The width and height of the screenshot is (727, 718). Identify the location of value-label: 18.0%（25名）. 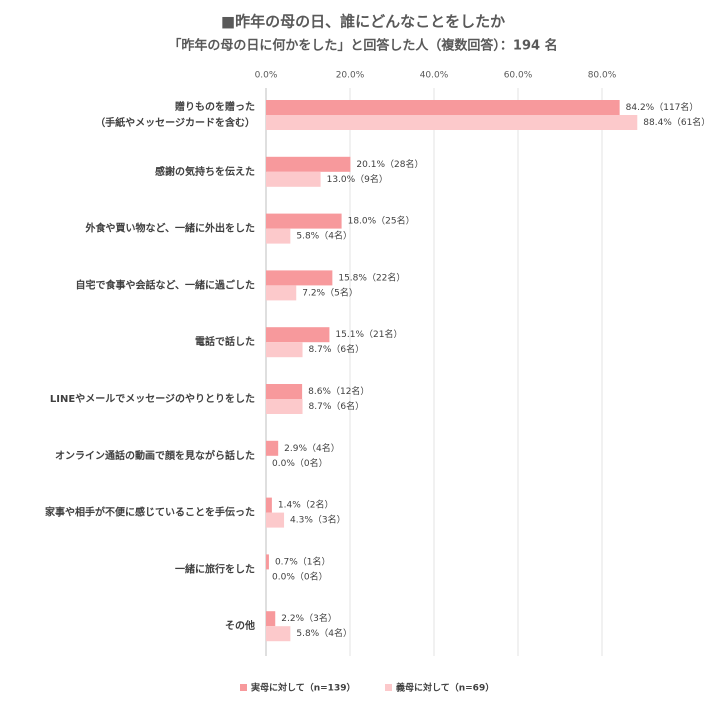
(381, 221).